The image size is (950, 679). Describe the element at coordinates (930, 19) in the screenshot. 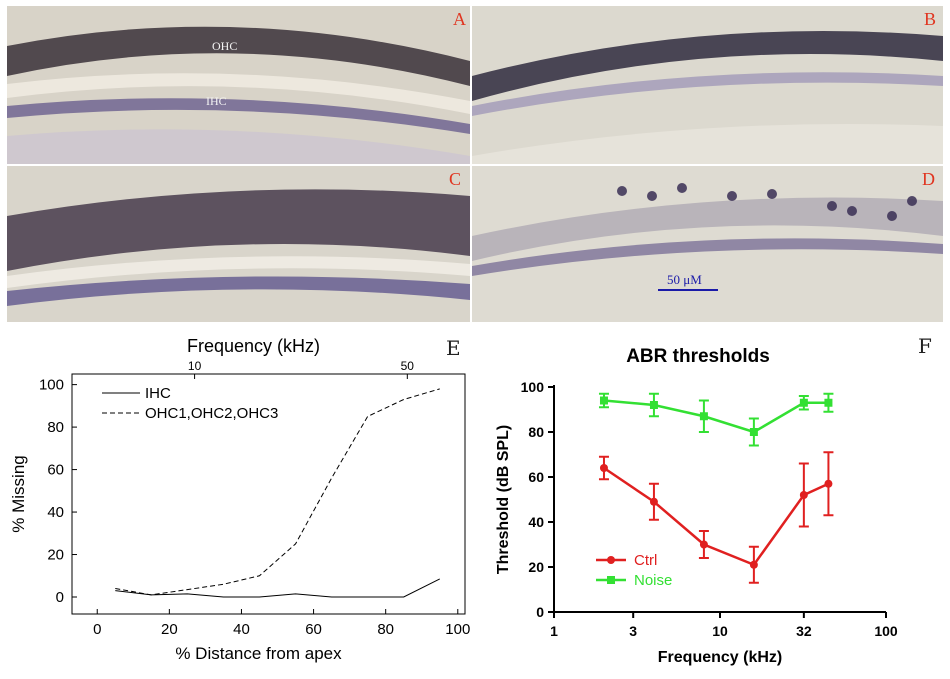

I see `panel-letter-b: B` at that location.